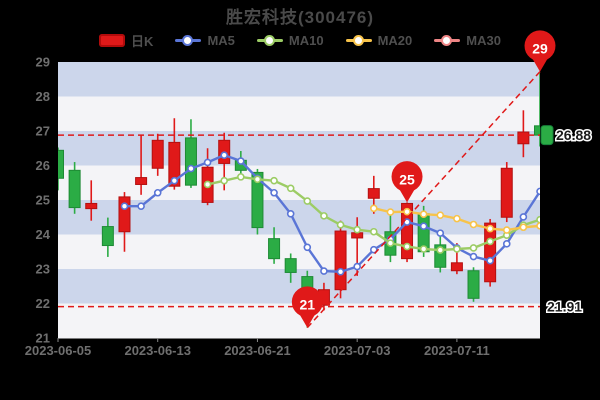  Describe the element at coordinates (58, 350) in the screenshot. I see `x-axis-label: 2023-06-05` at that location.